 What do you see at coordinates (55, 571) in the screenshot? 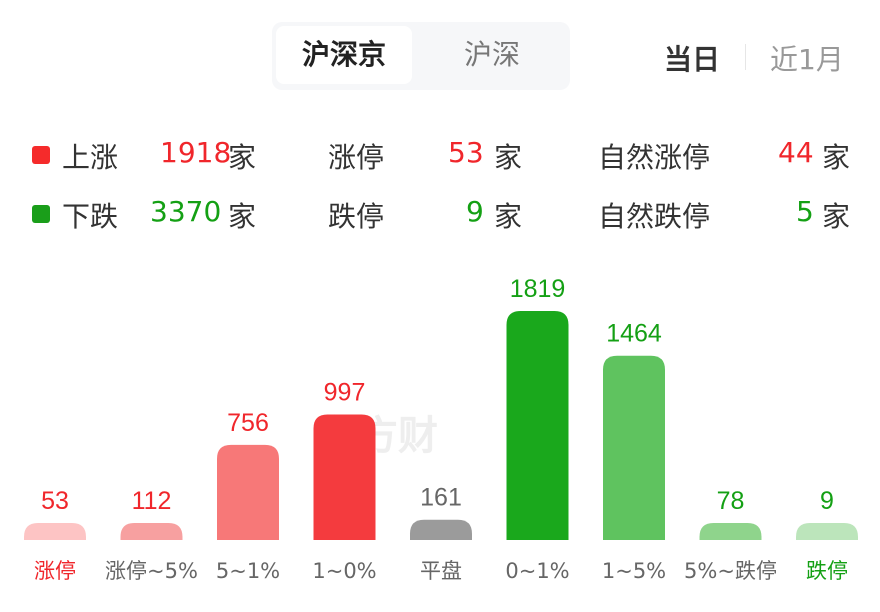
I see `category-label: 涨停` at bounding box center [55, 571].